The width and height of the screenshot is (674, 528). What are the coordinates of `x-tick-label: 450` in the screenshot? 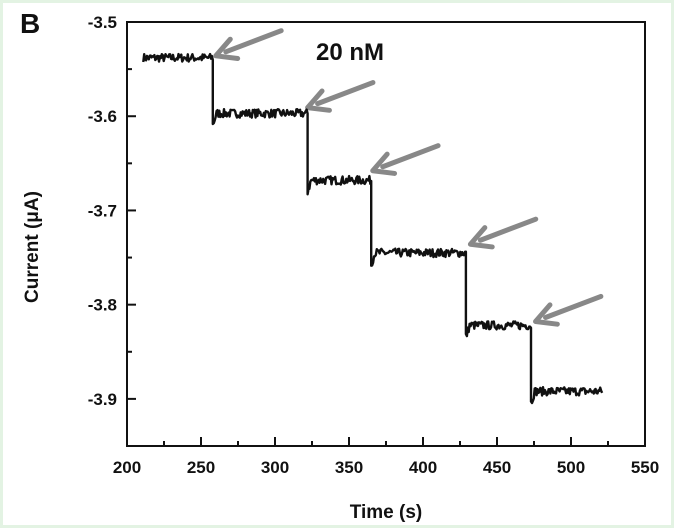 It's located at (497, 467).